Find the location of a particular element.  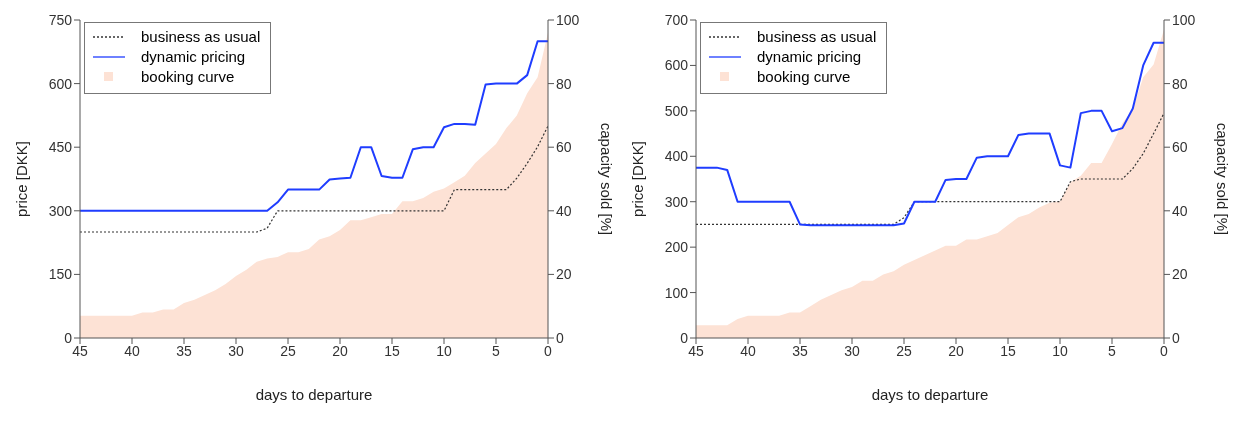

y-tick-label: 100 is located at coordinates (676, 292).